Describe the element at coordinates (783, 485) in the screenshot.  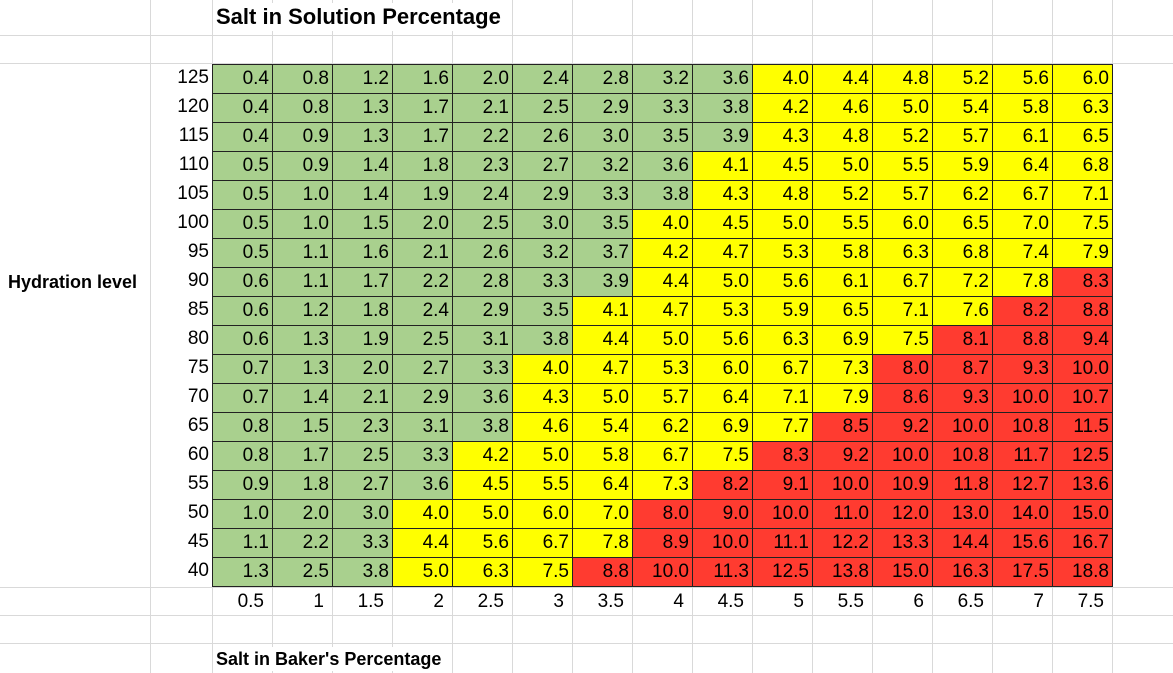
I see `table-cell: 9.1` at that location.